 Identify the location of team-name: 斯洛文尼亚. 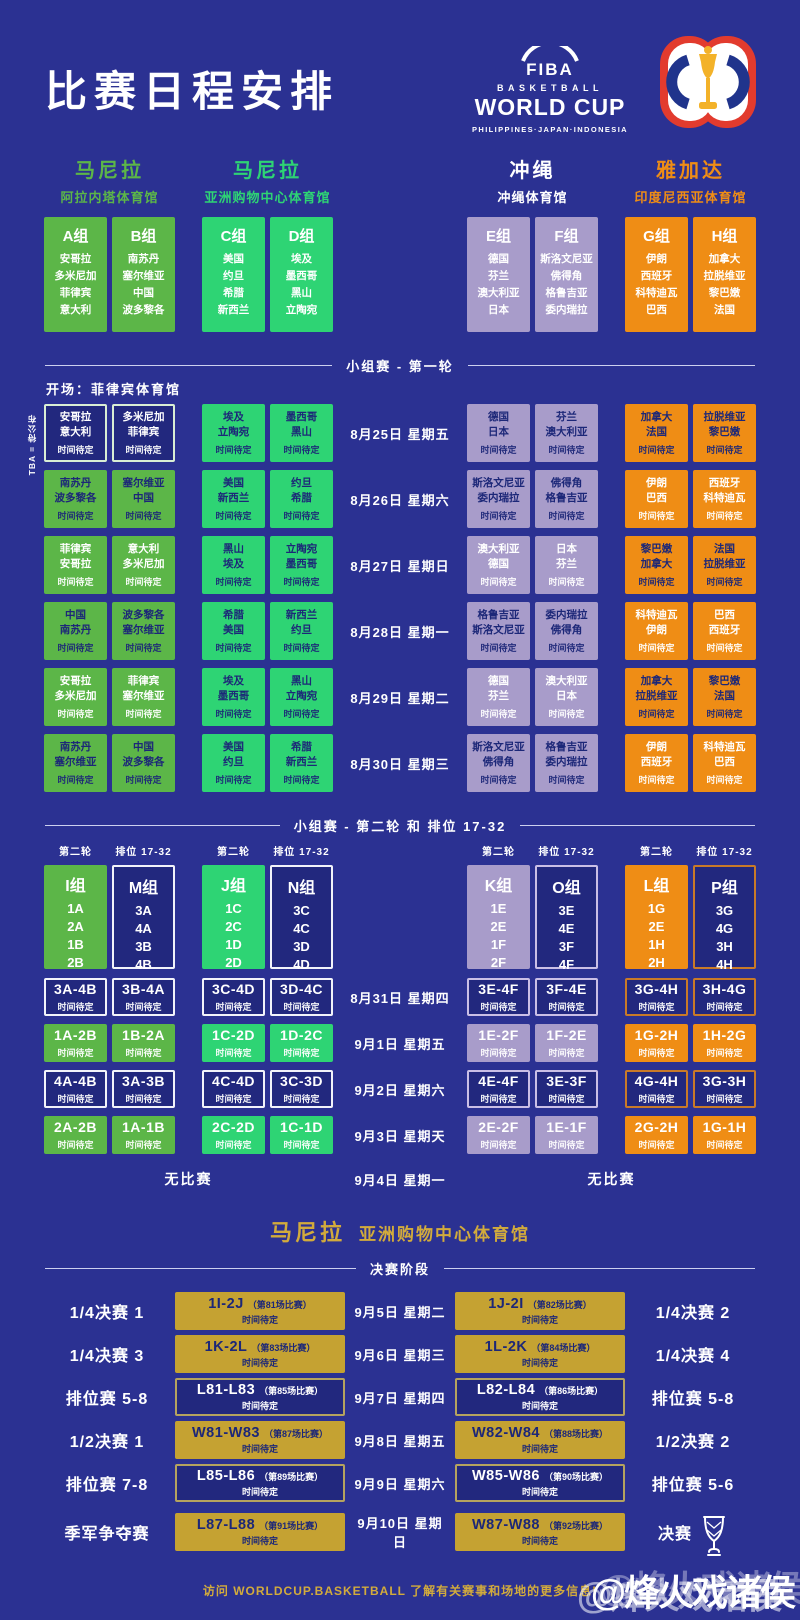
(498, 482).